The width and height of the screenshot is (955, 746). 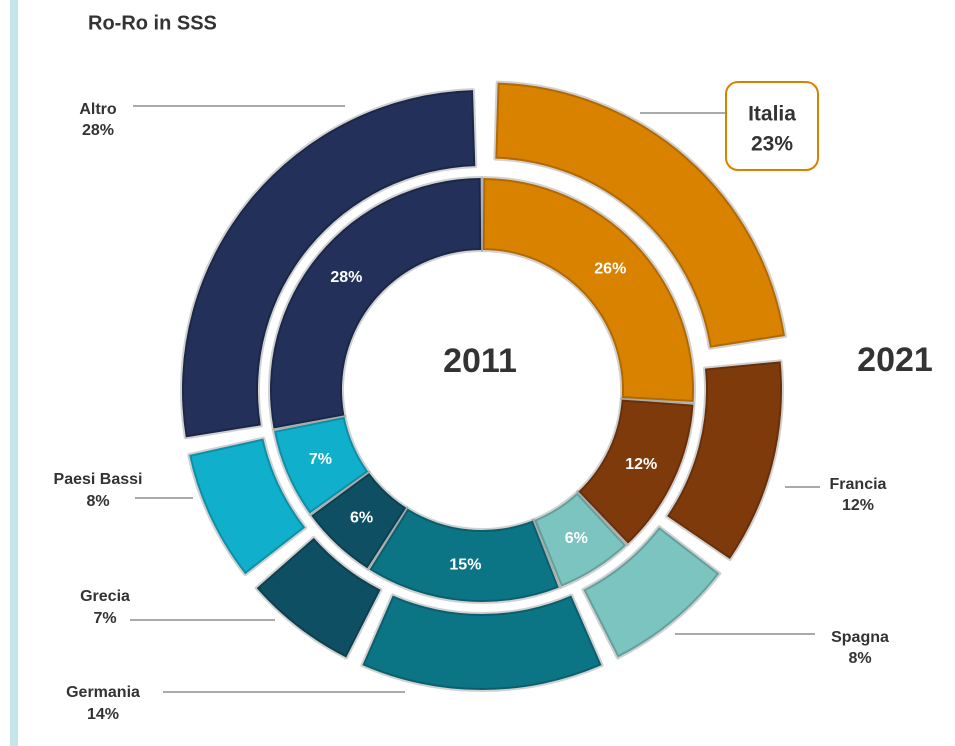 I want to click on category-label: Grecia, so click(x=105, y=596).